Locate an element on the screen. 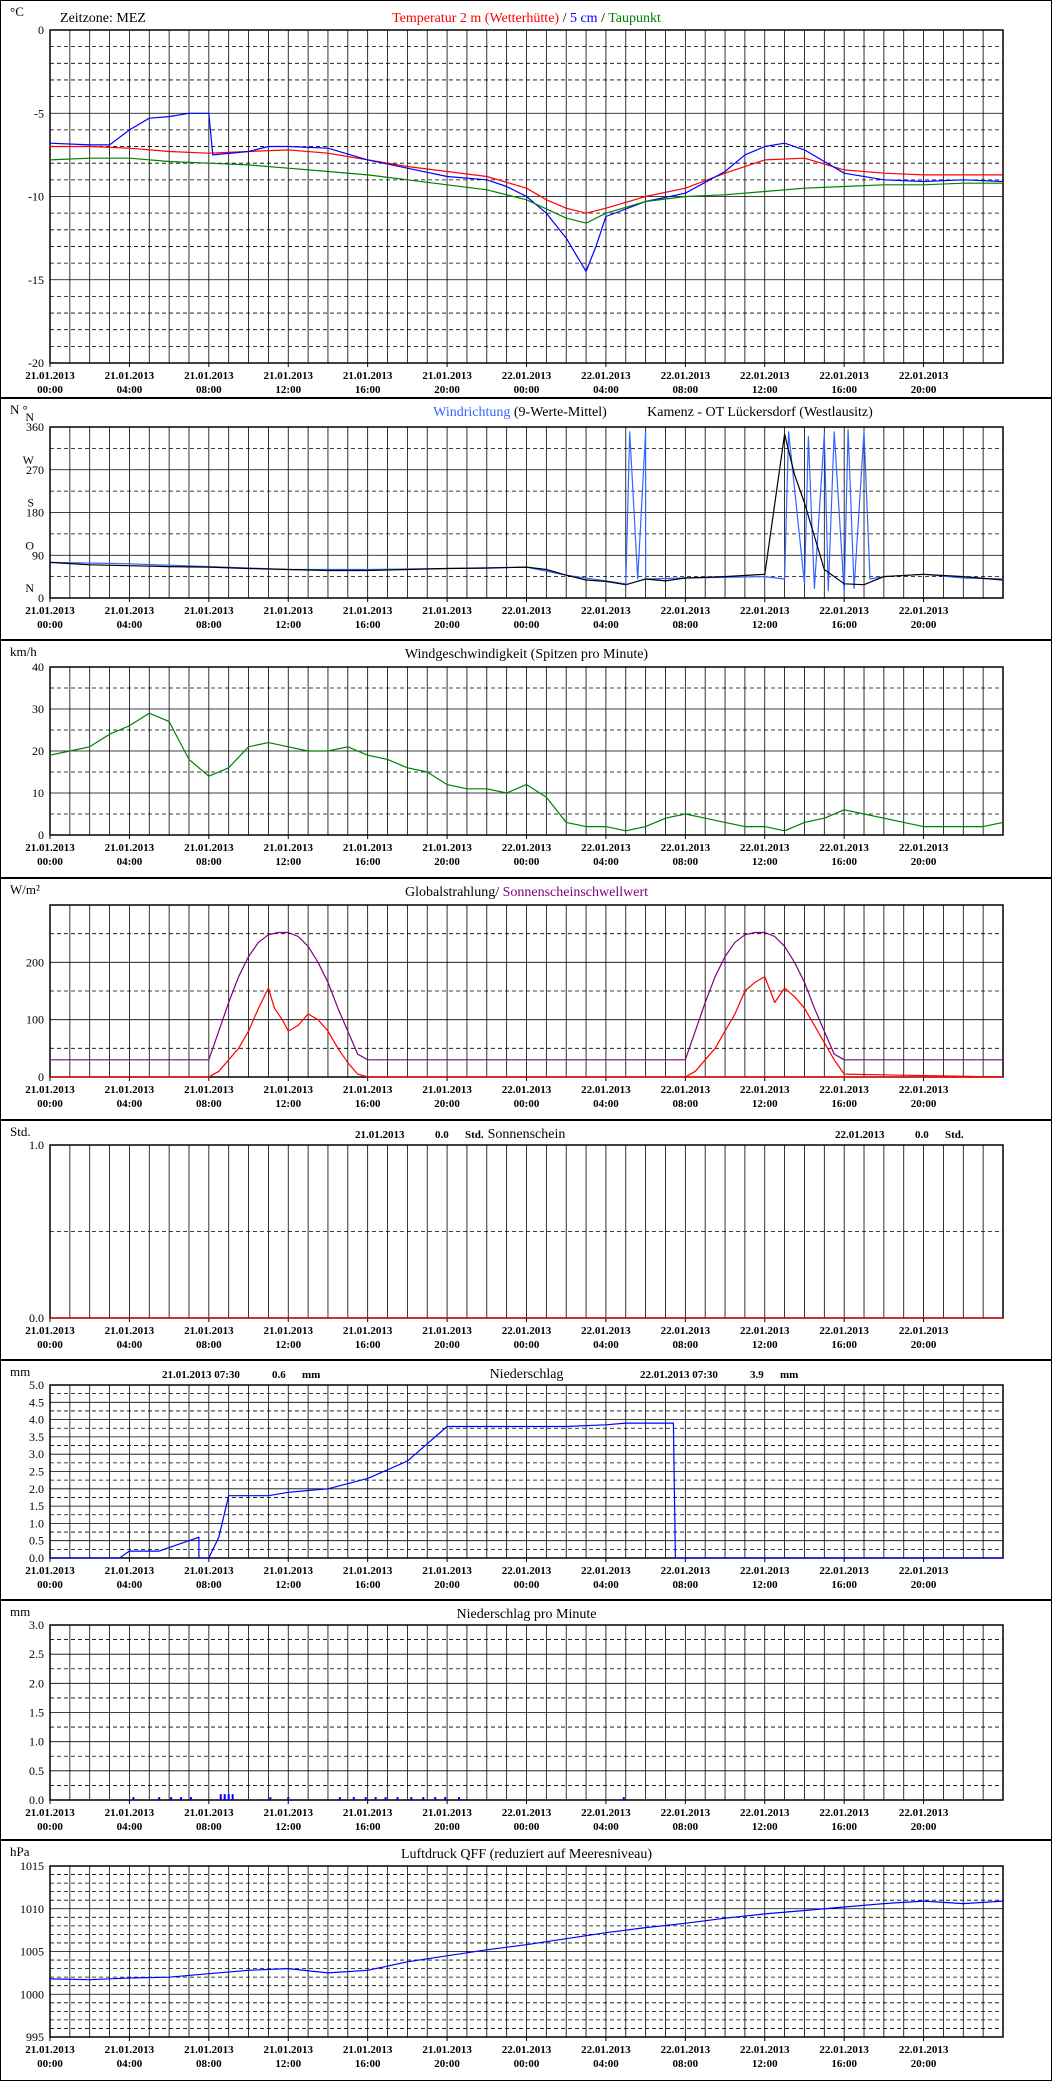 The height and width of the screenshot is (2081, 1052). y-tick-label: 0.5 is located at coordinates (36, 1771).